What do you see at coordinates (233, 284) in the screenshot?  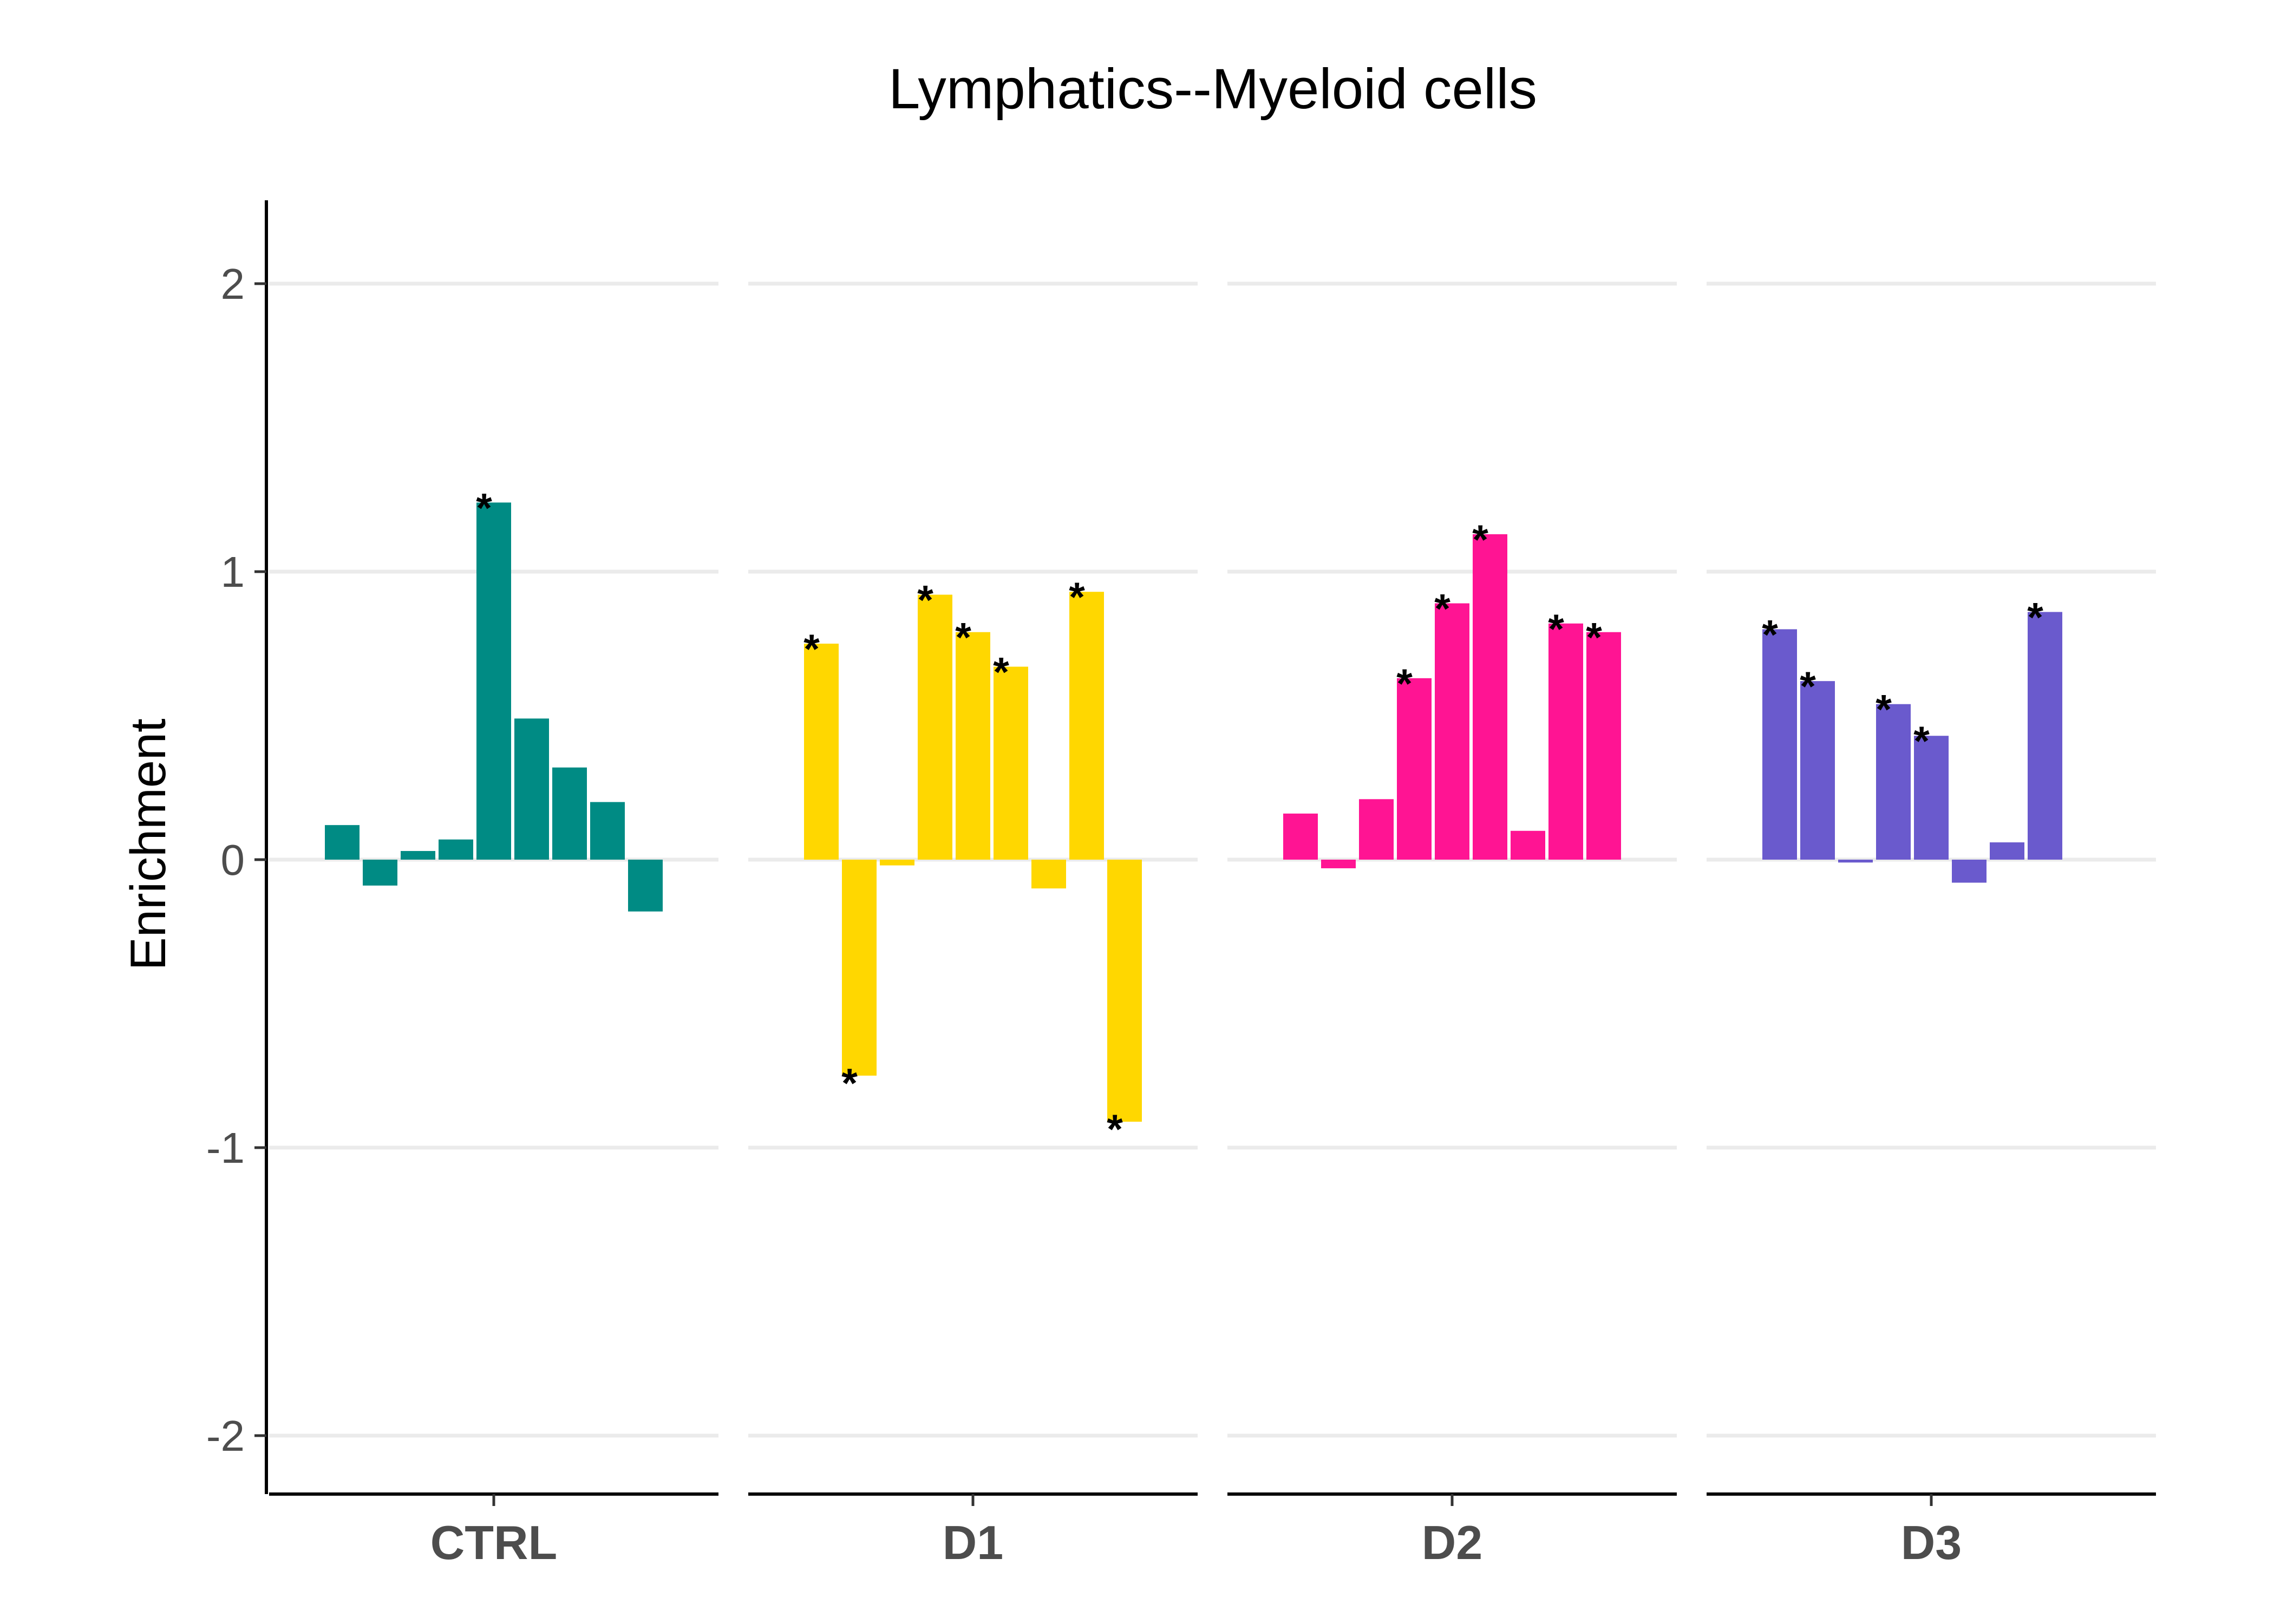 I see `y-tick-label: 2` at bounding box center [233, 284].